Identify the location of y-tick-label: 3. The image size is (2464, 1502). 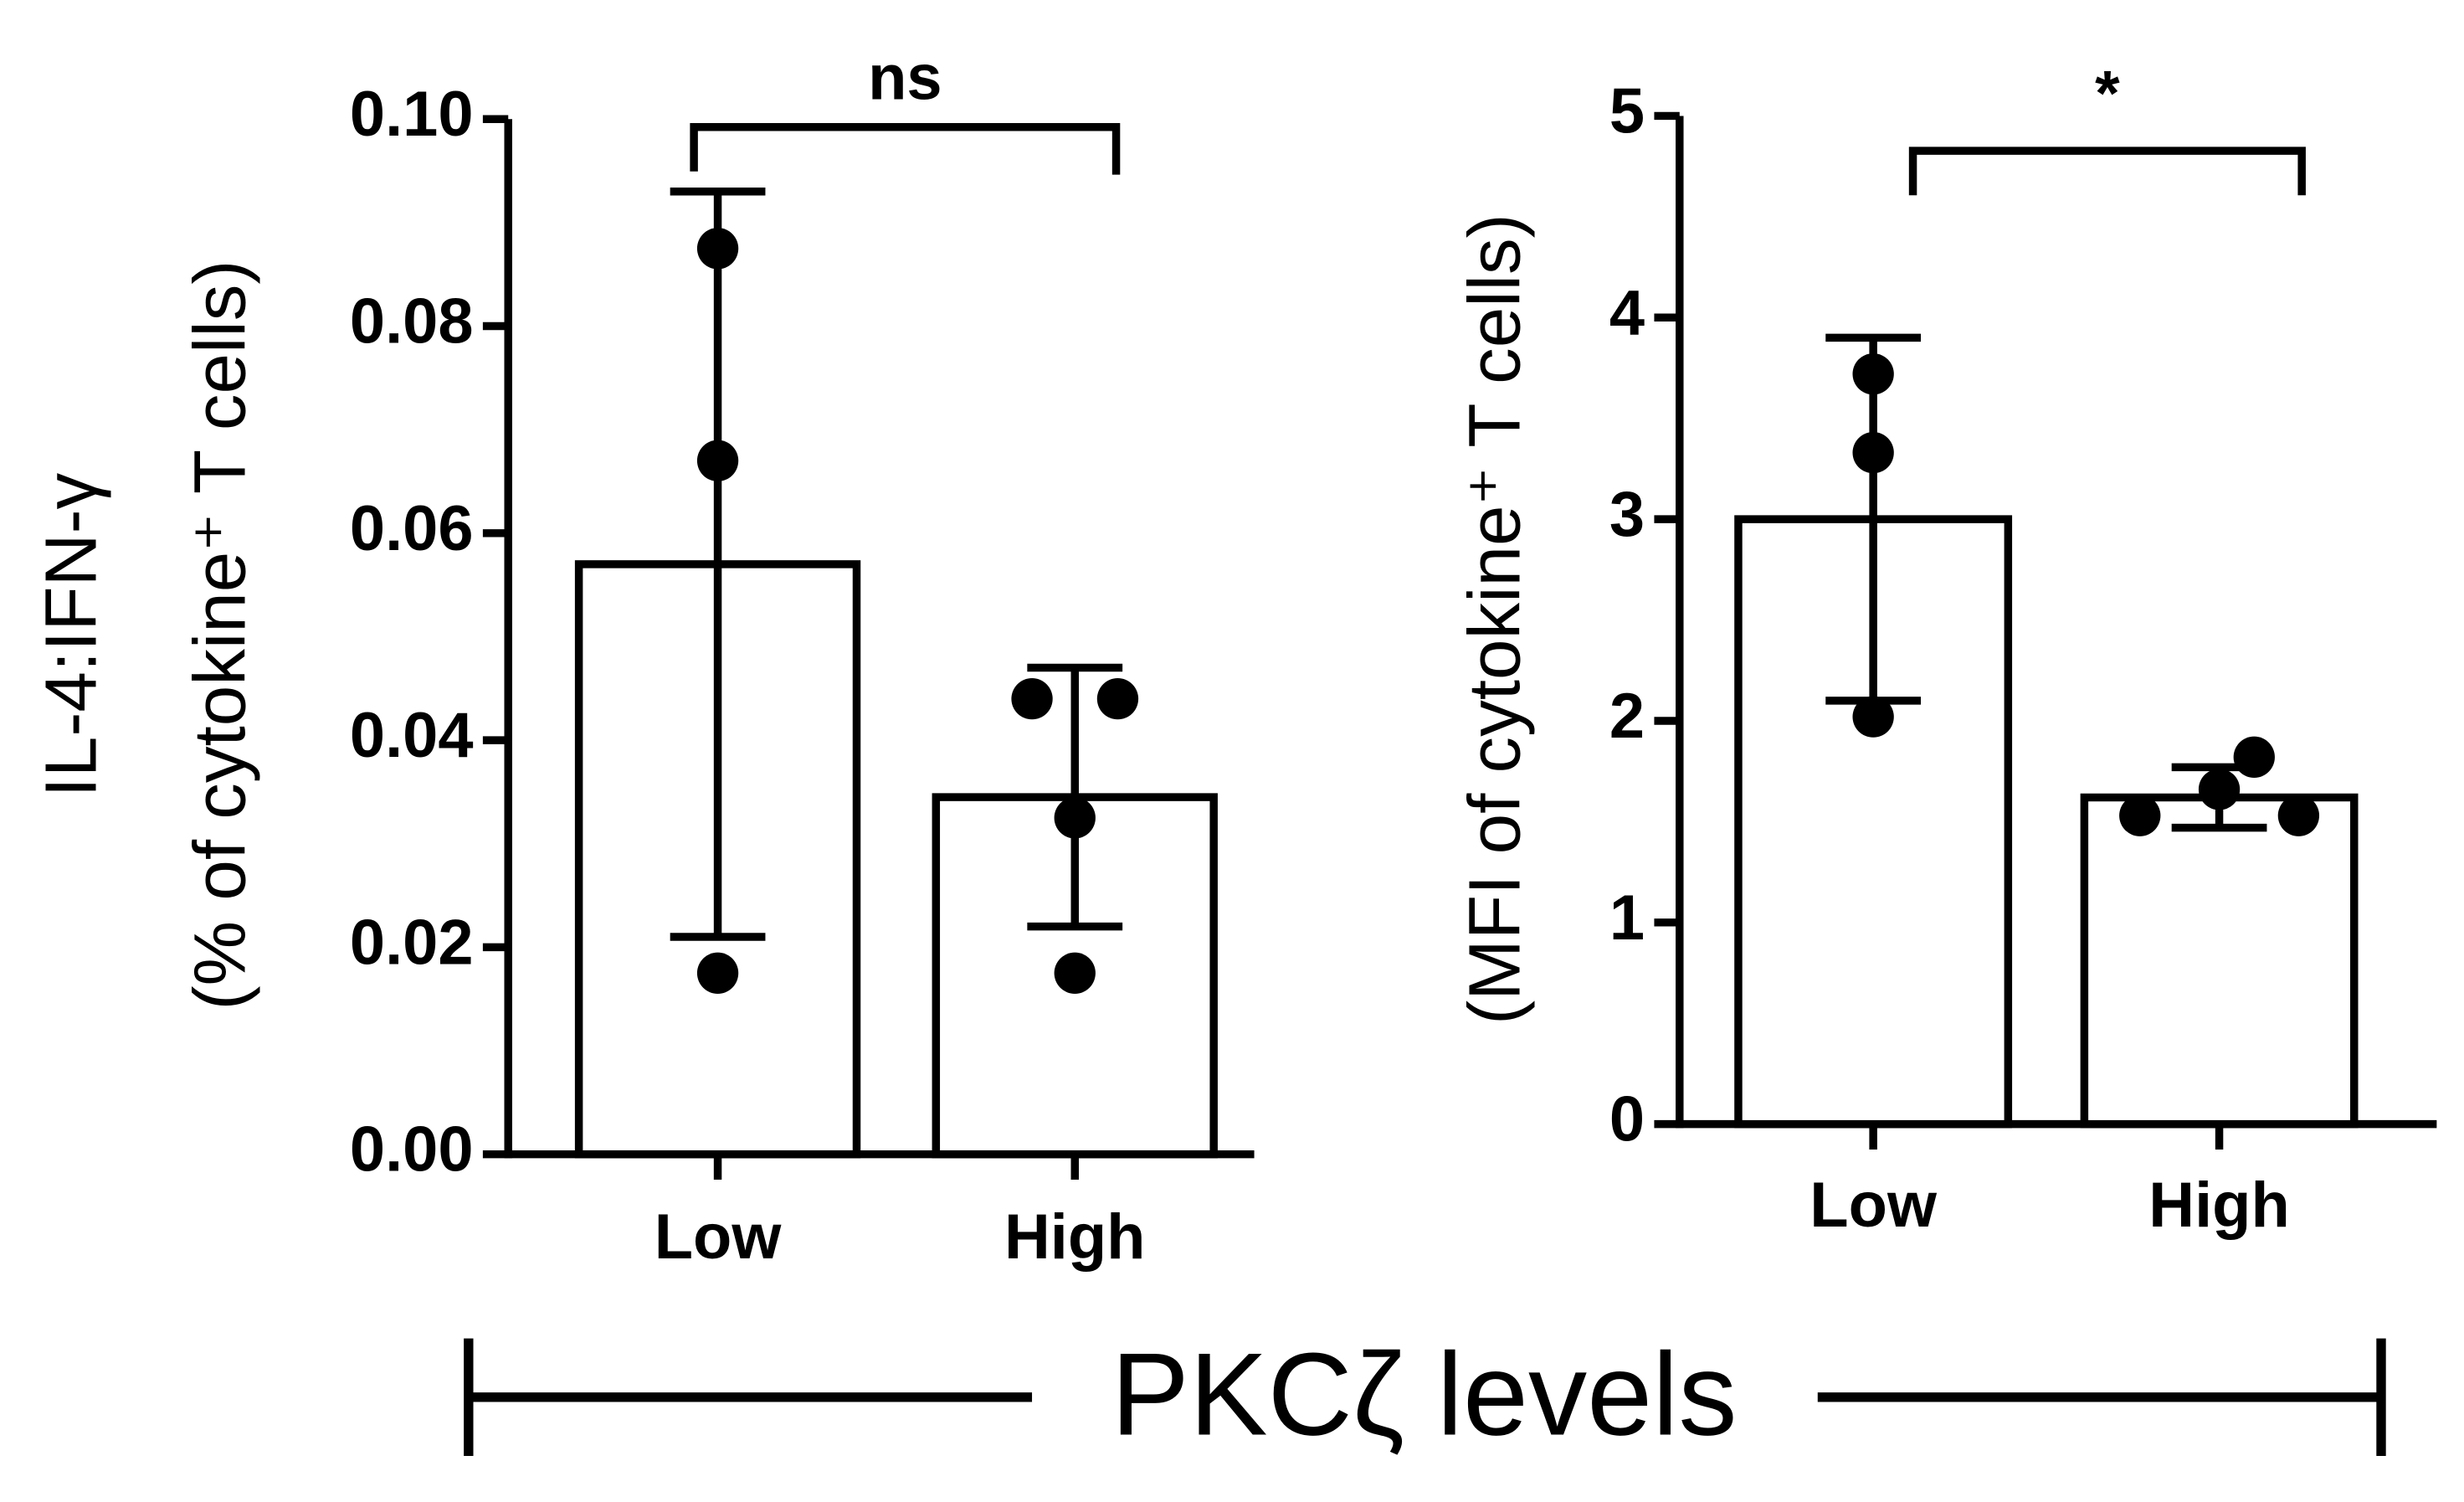
(1627, 514).